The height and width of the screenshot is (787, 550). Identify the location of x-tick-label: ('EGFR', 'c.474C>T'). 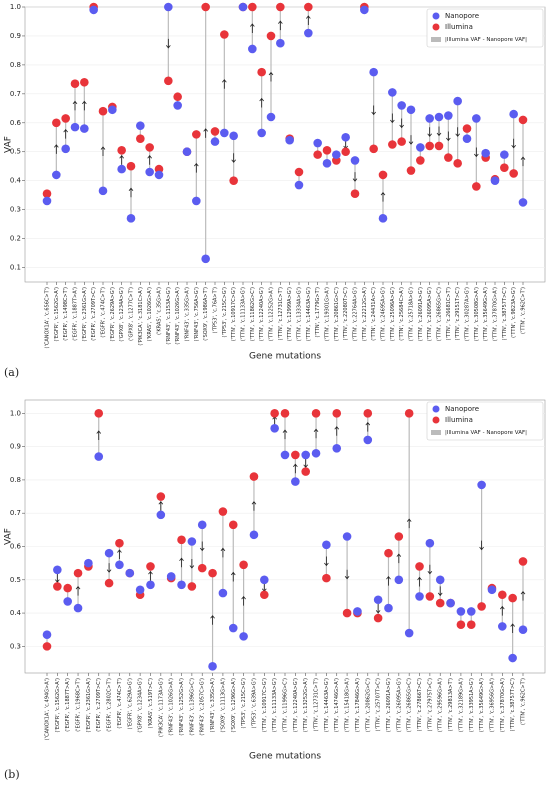
(104, 312).